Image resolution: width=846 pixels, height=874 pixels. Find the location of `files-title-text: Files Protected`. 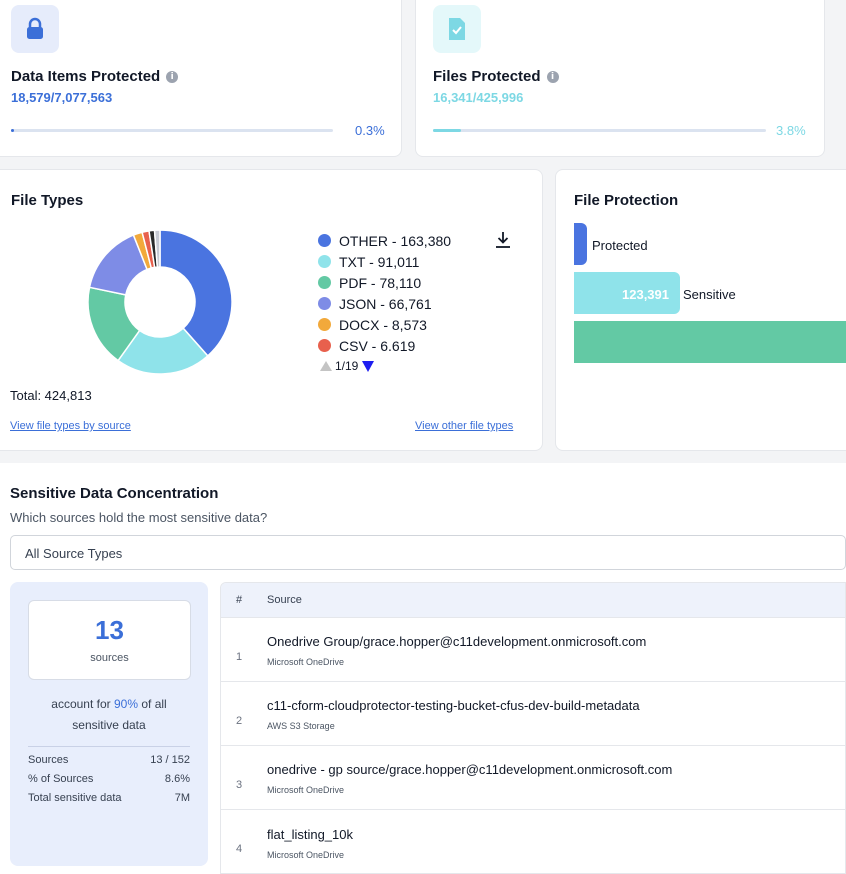

files-title-text: Files Protected is located at coordinates (487, 76).